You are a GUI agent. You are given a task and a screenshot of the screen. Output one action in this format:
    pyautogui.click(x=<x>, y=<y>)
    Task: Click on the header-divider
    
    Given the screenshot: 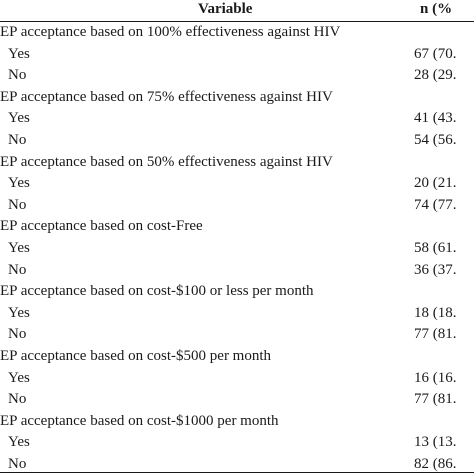 What is the action you would take?
    pyautogui.click(x=237, y=21)
    